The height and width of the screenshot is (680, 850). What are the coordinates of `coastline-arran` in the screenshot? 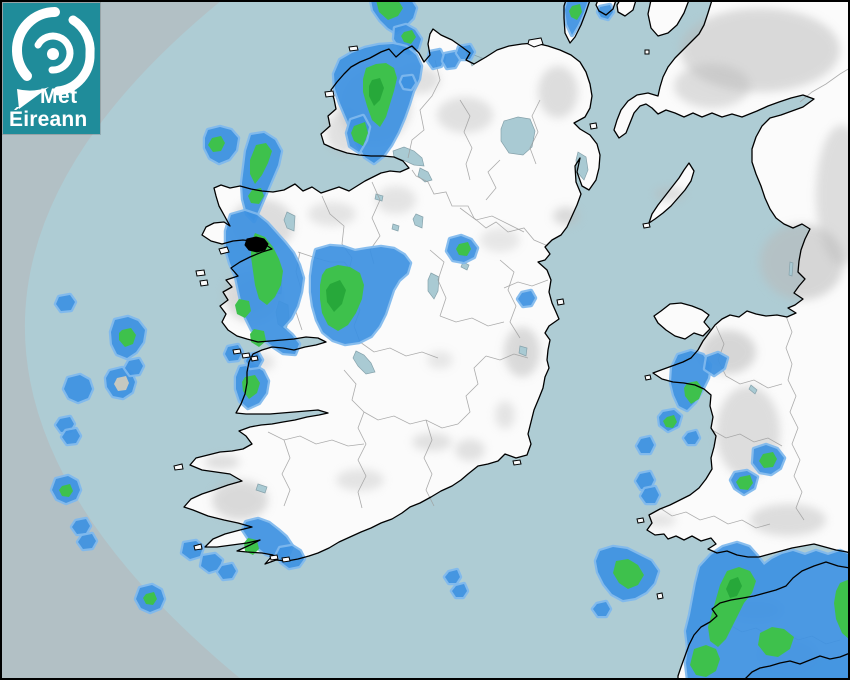 It's located at (626, 8).